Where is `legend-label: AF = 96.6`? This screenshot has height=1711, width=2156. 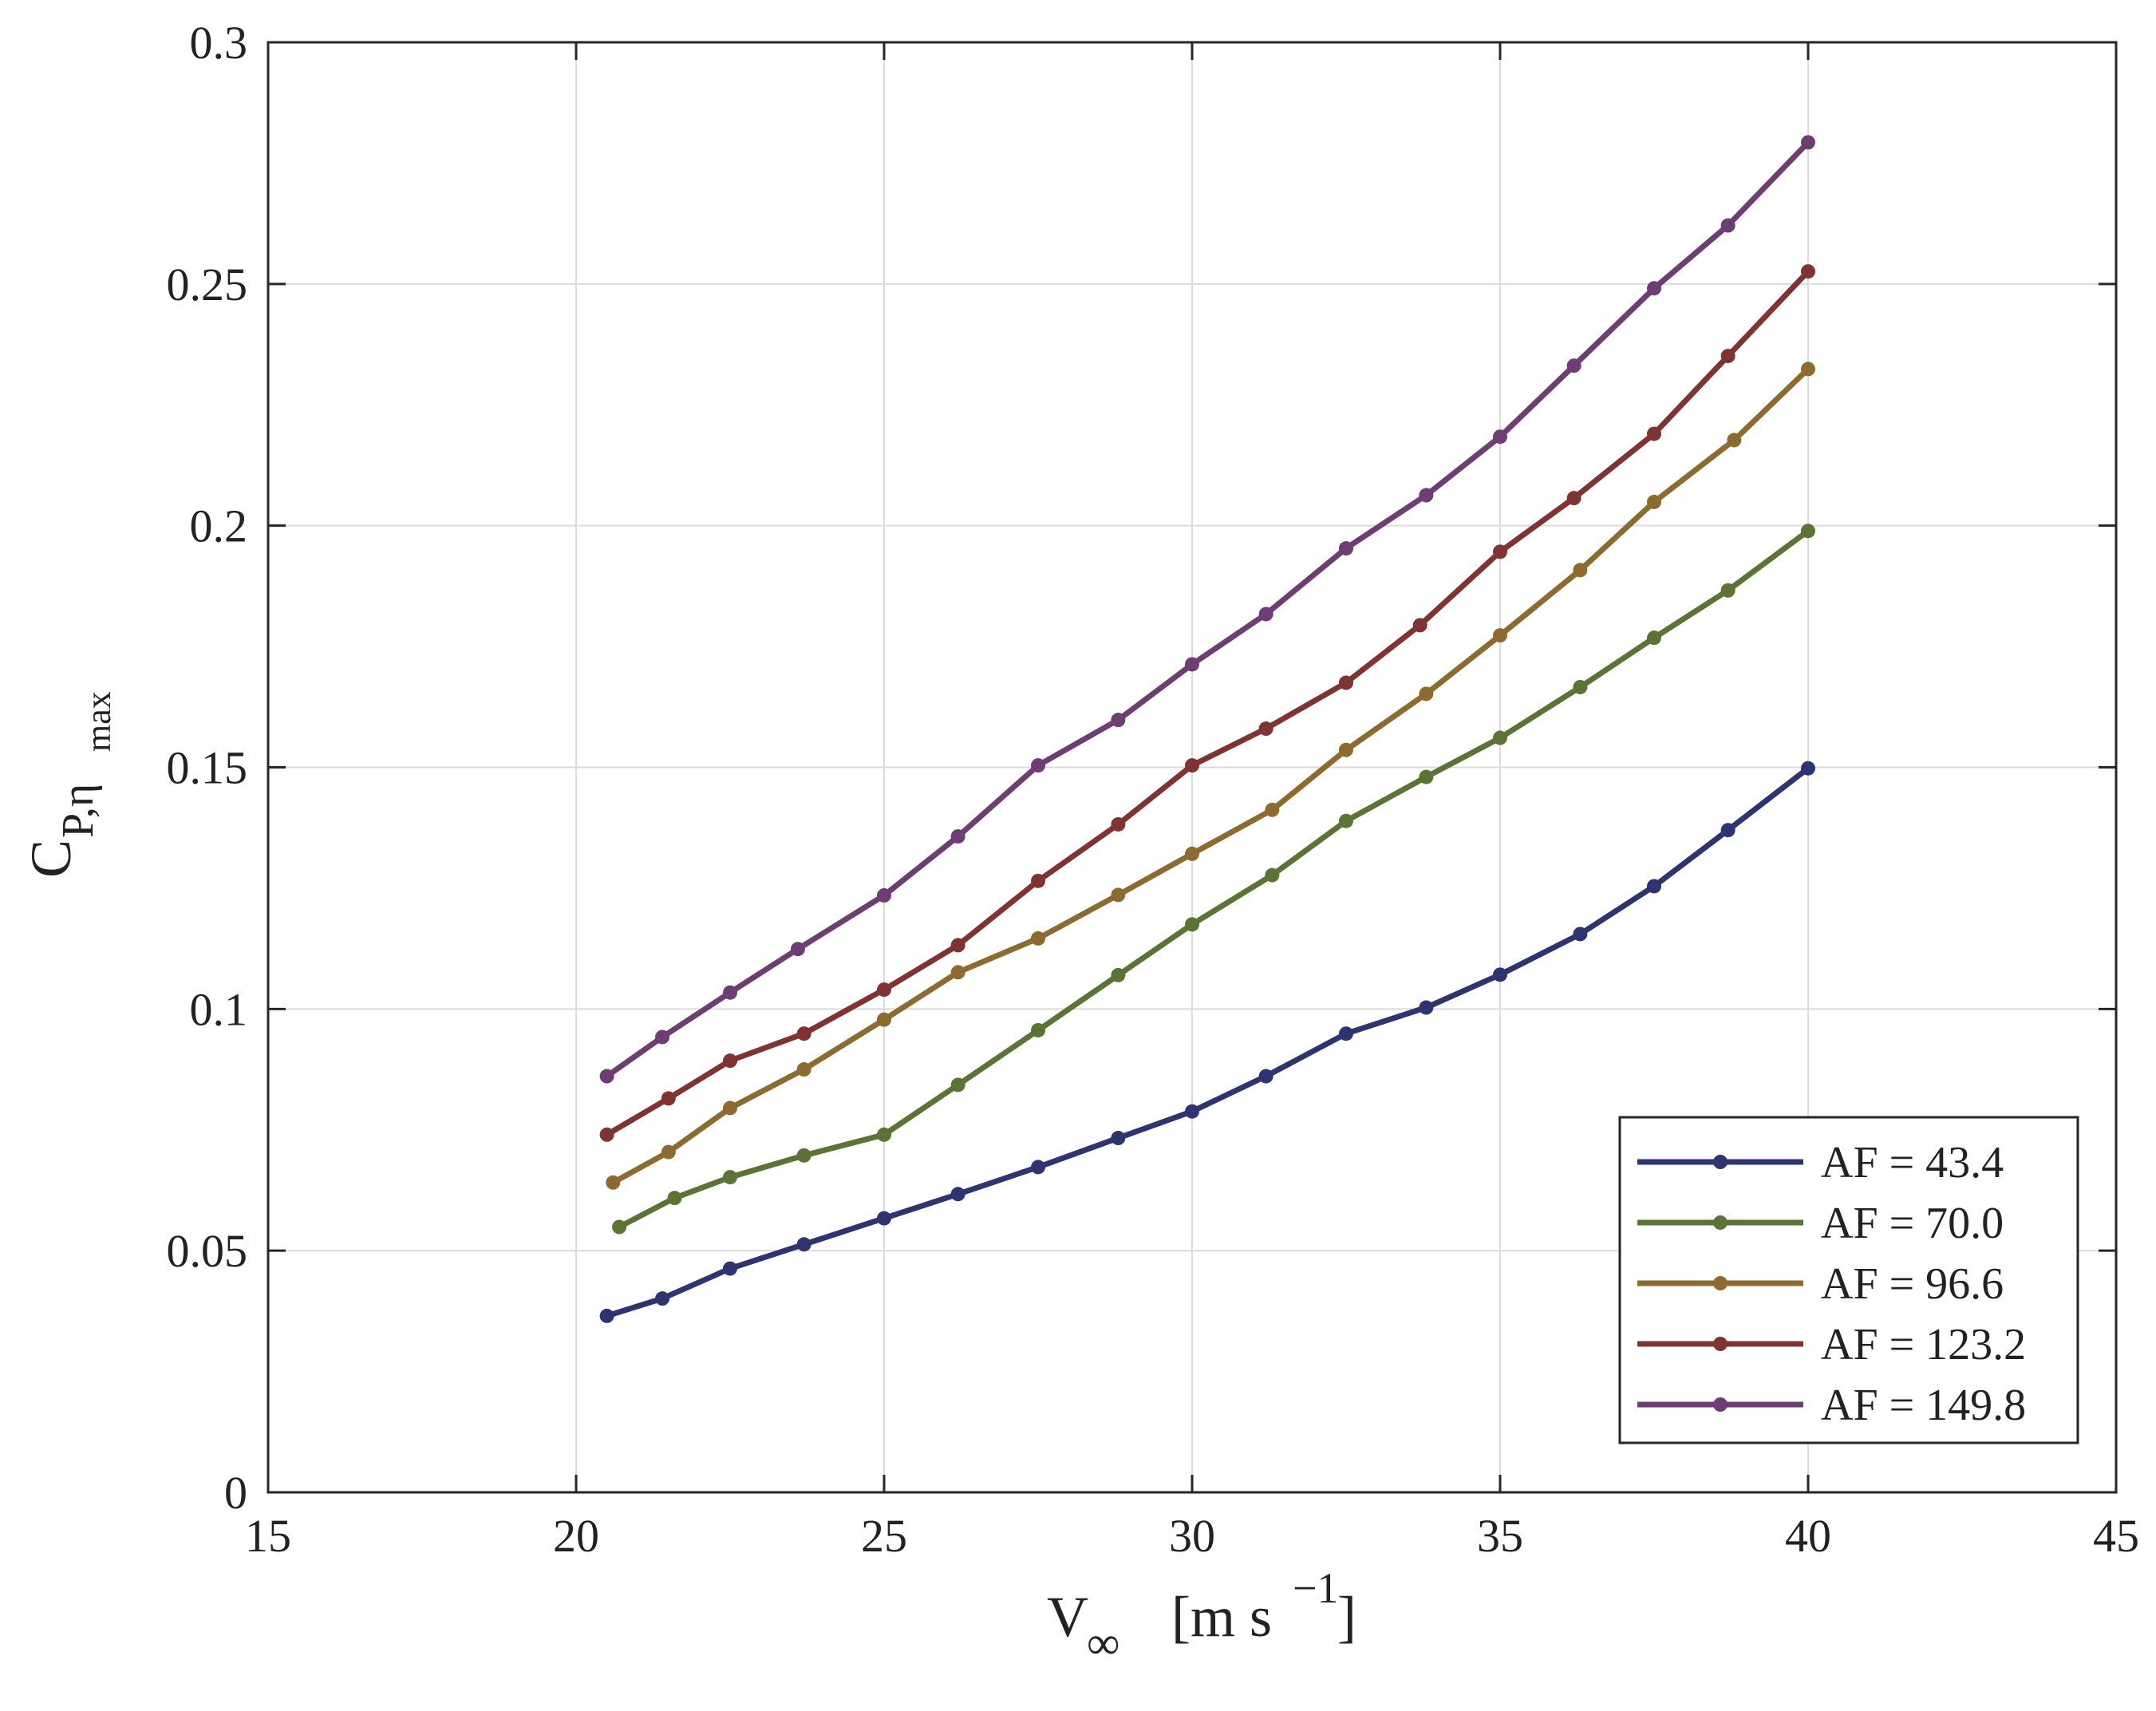 legend-label: AF = 96.6 is located at coordinates (1912, 1284).